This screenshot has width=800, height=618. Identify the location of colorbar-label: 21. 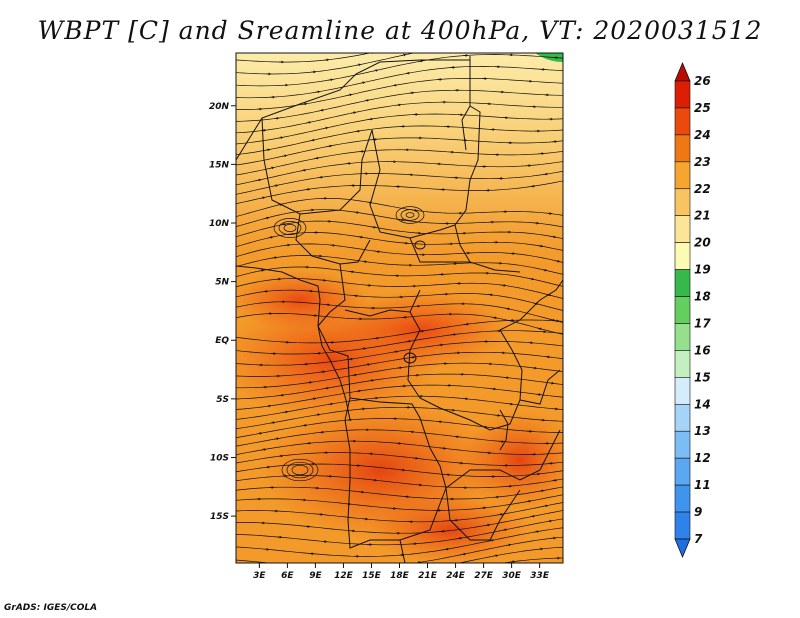
(702, 216).